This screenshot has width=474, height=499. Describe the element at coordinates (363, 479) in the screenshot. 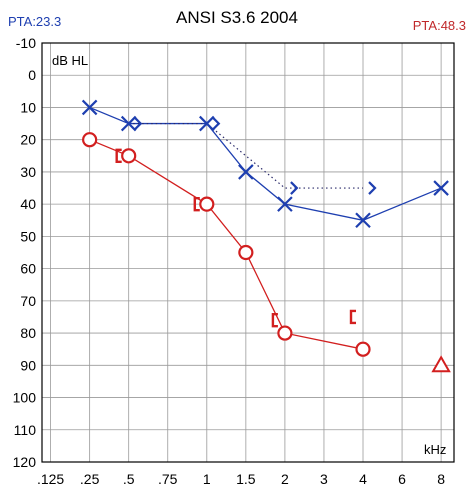

I see `x-tick-label: 4` at that location.